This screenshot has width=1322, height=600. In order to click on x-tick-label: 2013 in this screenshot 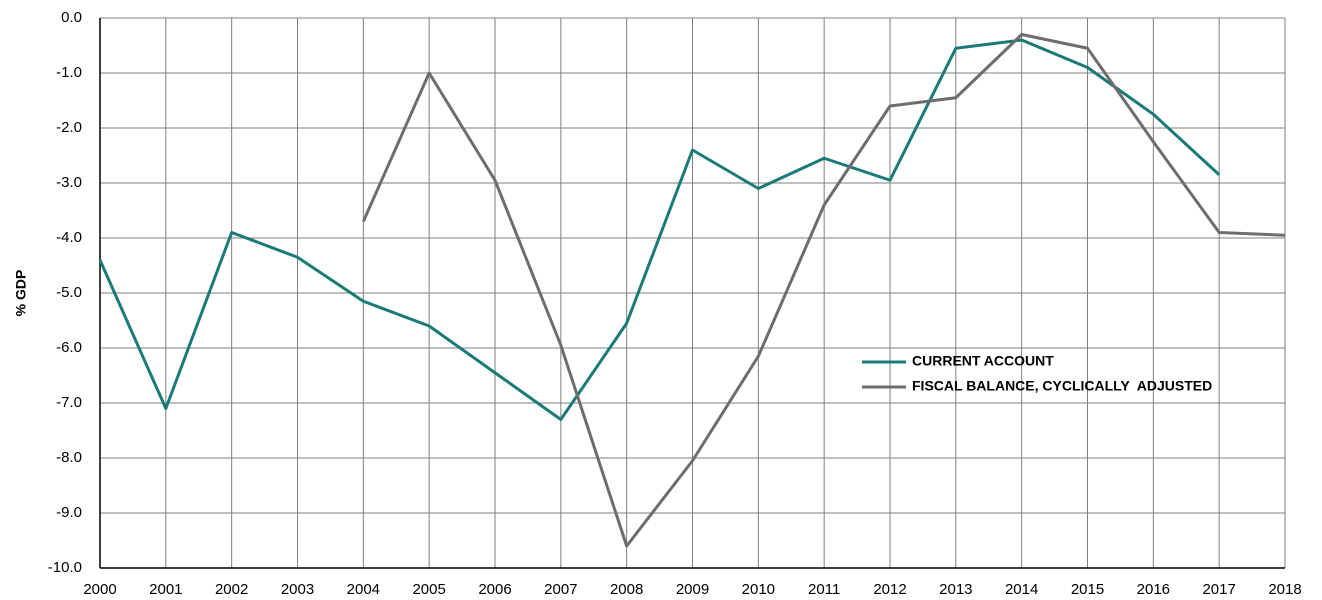, I will do `click(955, 589)`.